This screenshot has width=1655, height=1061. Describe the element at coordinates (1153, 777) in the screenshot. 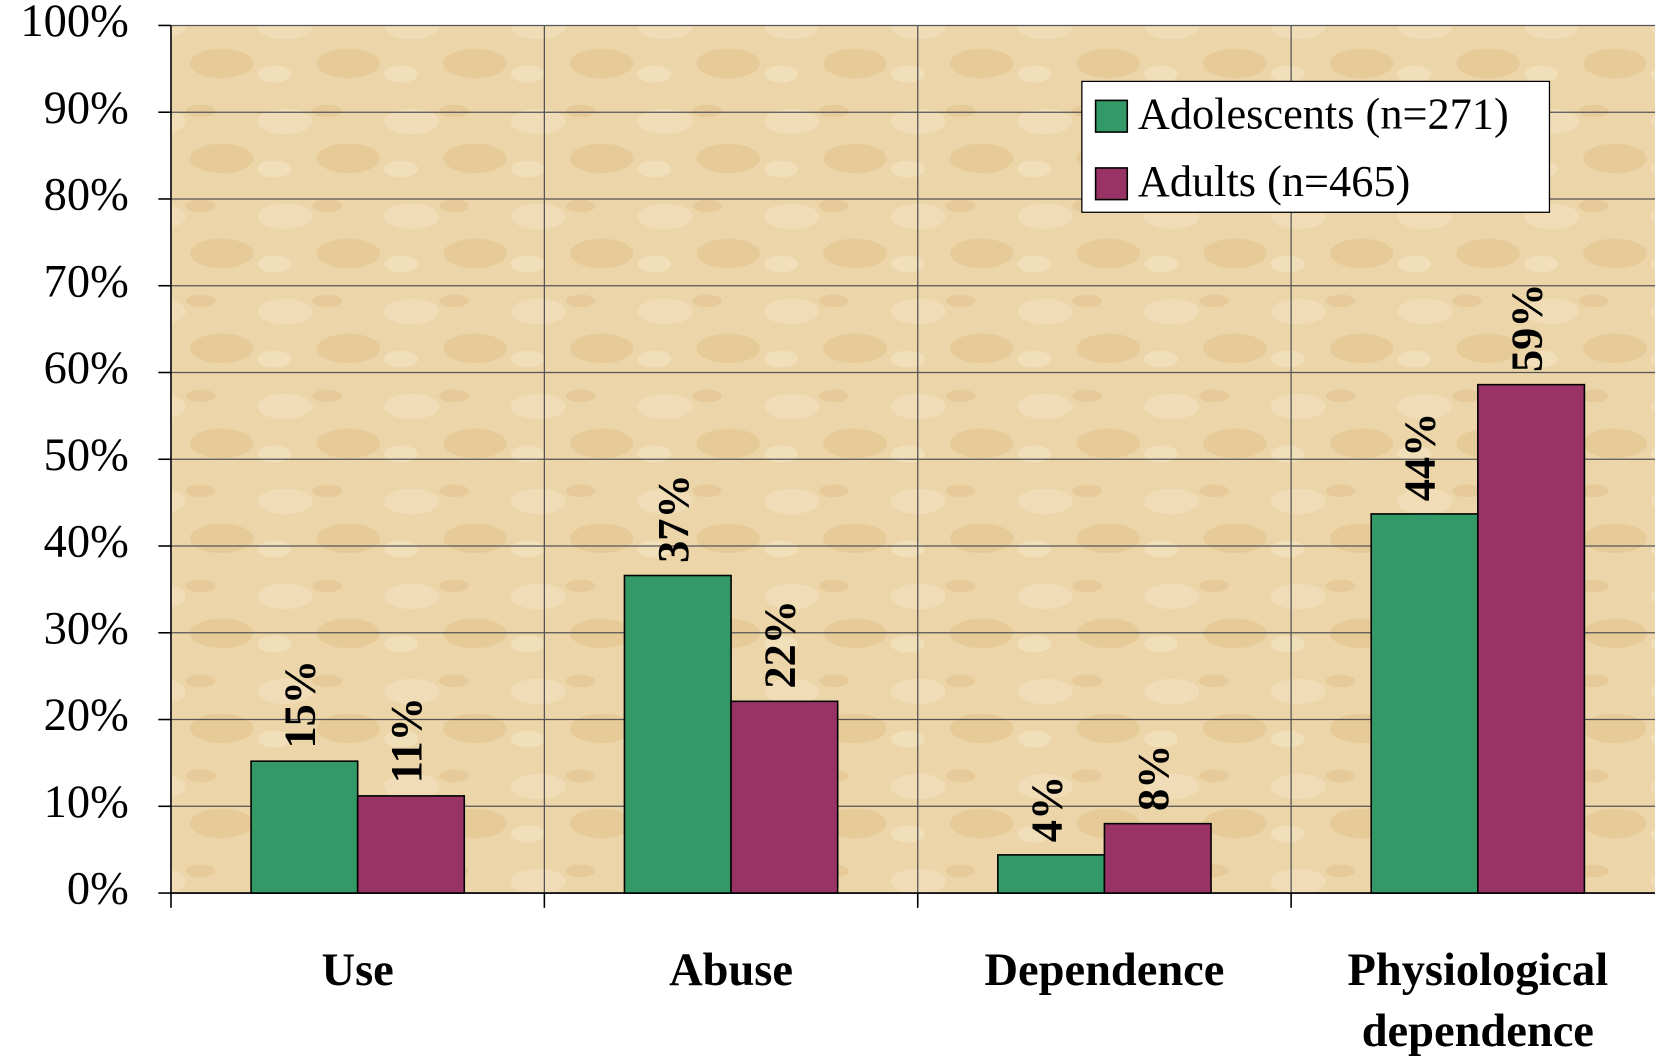

I see `data-label: 8%` at that location.